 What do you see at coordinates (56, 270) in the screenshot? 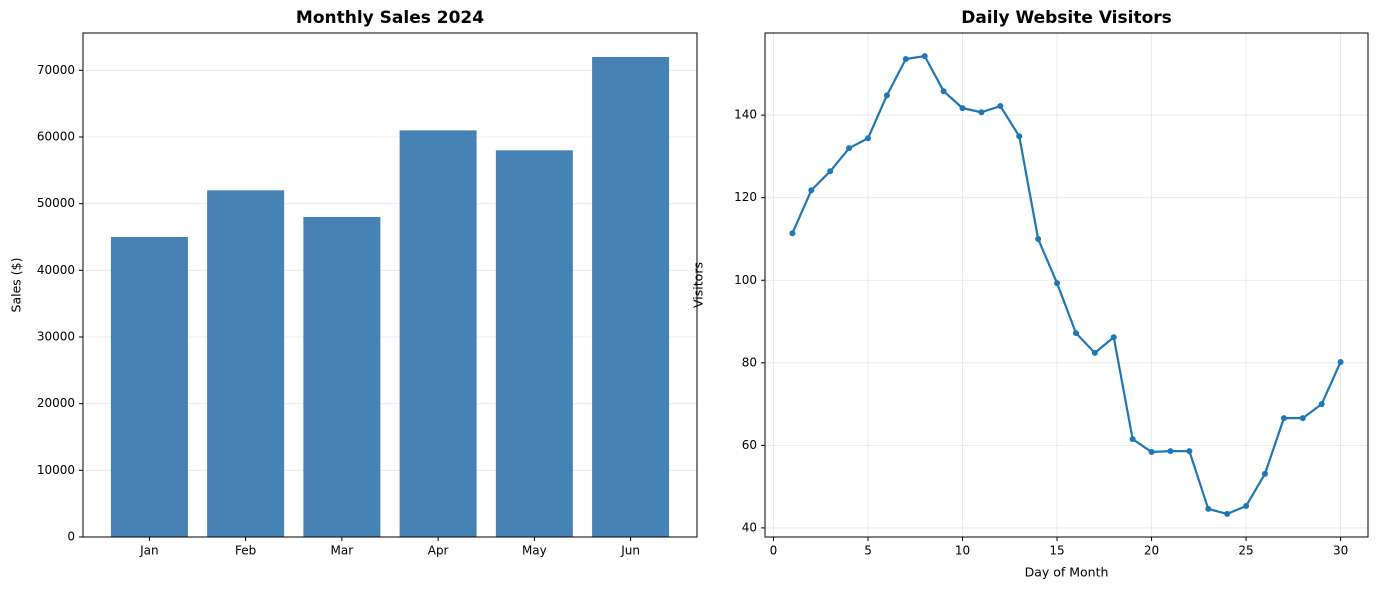
I see `y-tick-label: 40000` at bounding box center [56, 270].